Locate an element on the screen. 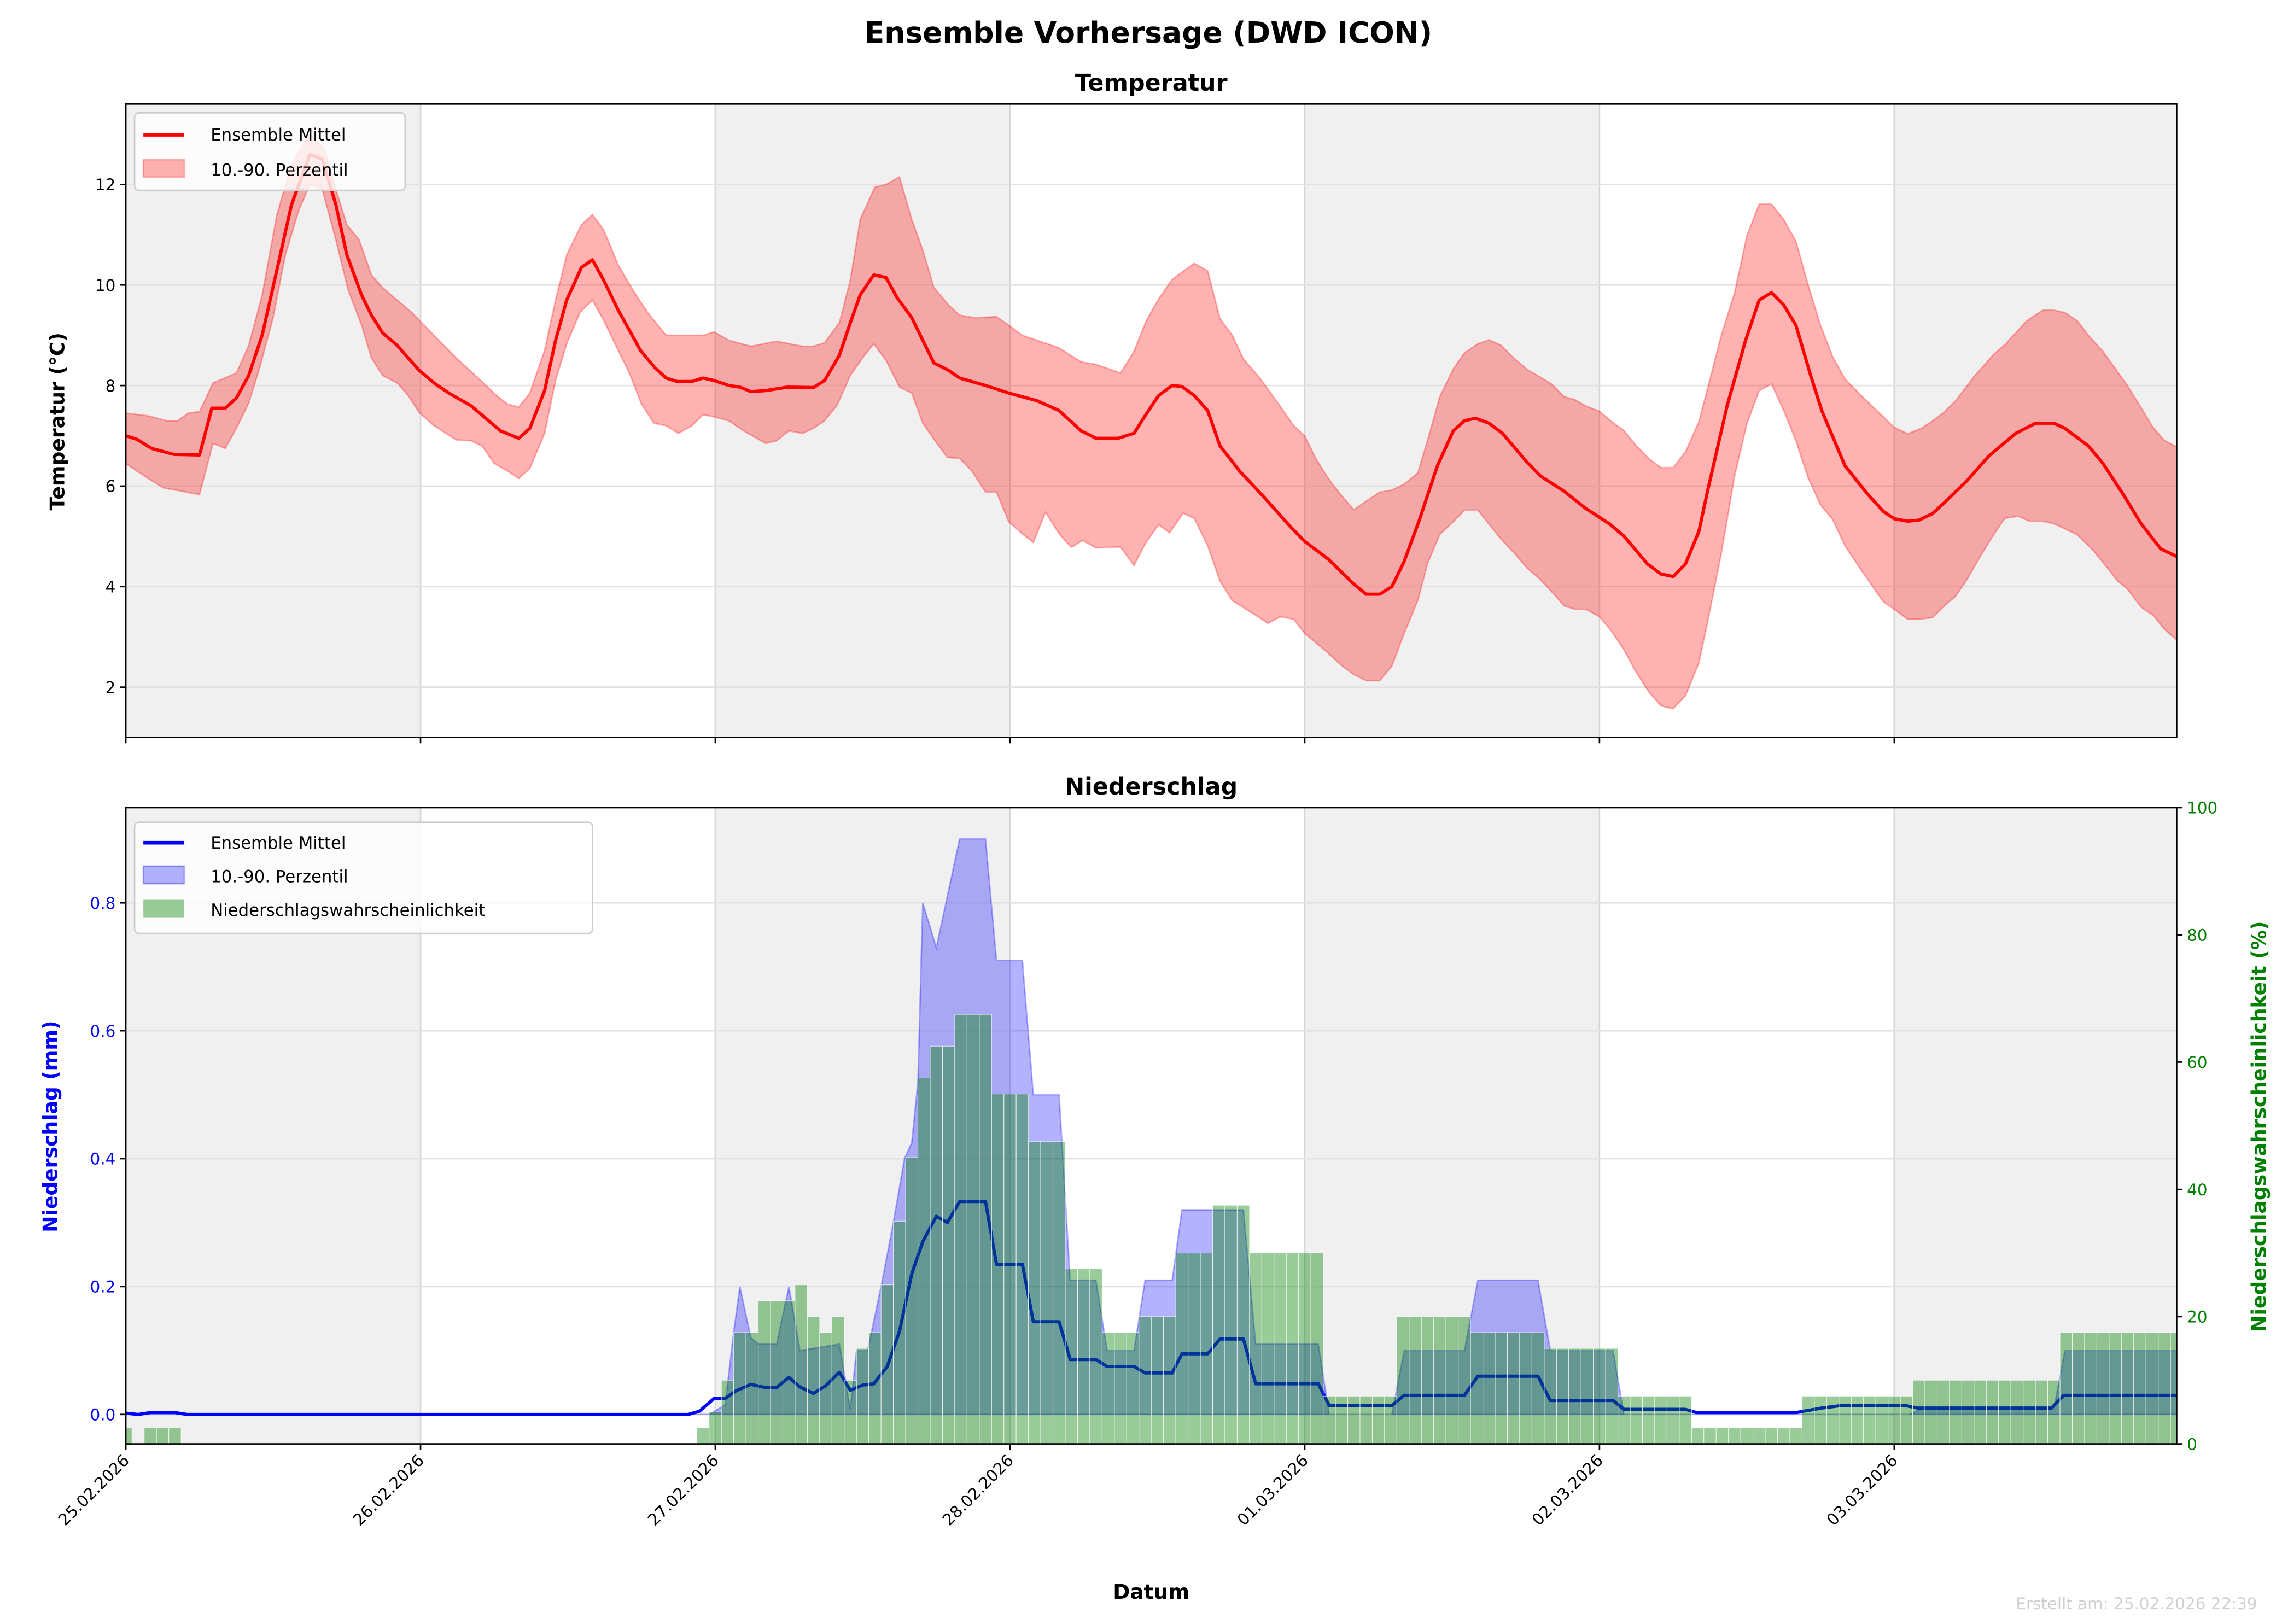  legend-band-icon is located at coordinates (163, 168).